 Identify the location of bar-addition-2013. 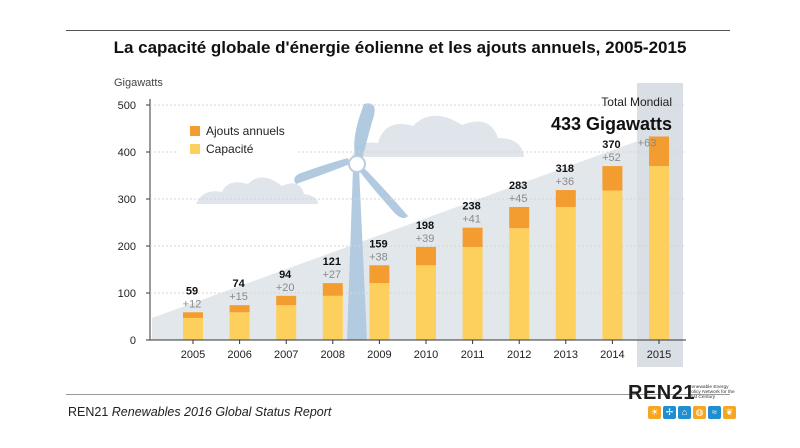
(565, 198).